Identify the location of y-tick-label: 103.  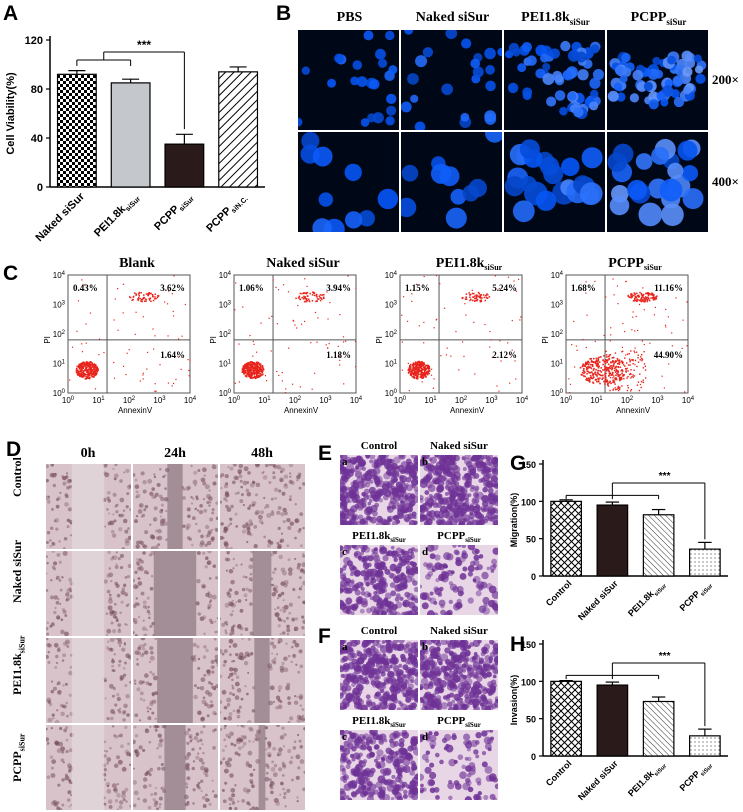
(225, 305).